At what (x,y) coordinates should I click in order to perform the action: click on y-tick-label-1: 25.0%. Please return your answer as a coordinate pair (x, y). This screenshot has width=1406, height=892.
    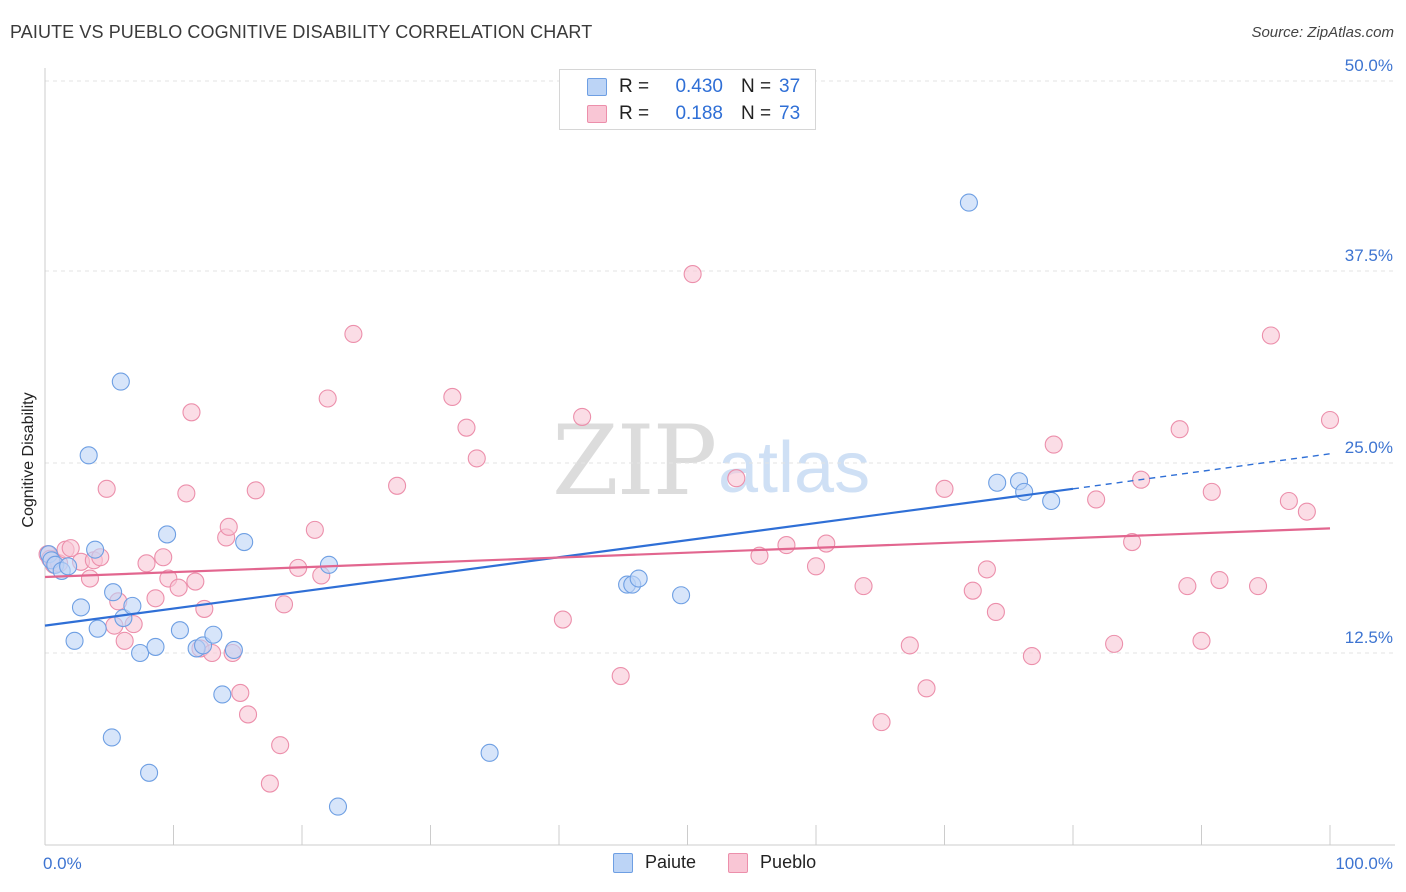
    Looking at the image, I should click on (1369, 447).